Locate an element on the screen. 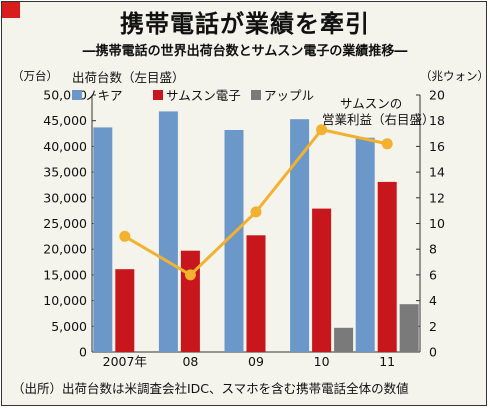 This screenshot has width=490, height=409. left-tick-label: 40,000 is located at coordinates (65, 146).